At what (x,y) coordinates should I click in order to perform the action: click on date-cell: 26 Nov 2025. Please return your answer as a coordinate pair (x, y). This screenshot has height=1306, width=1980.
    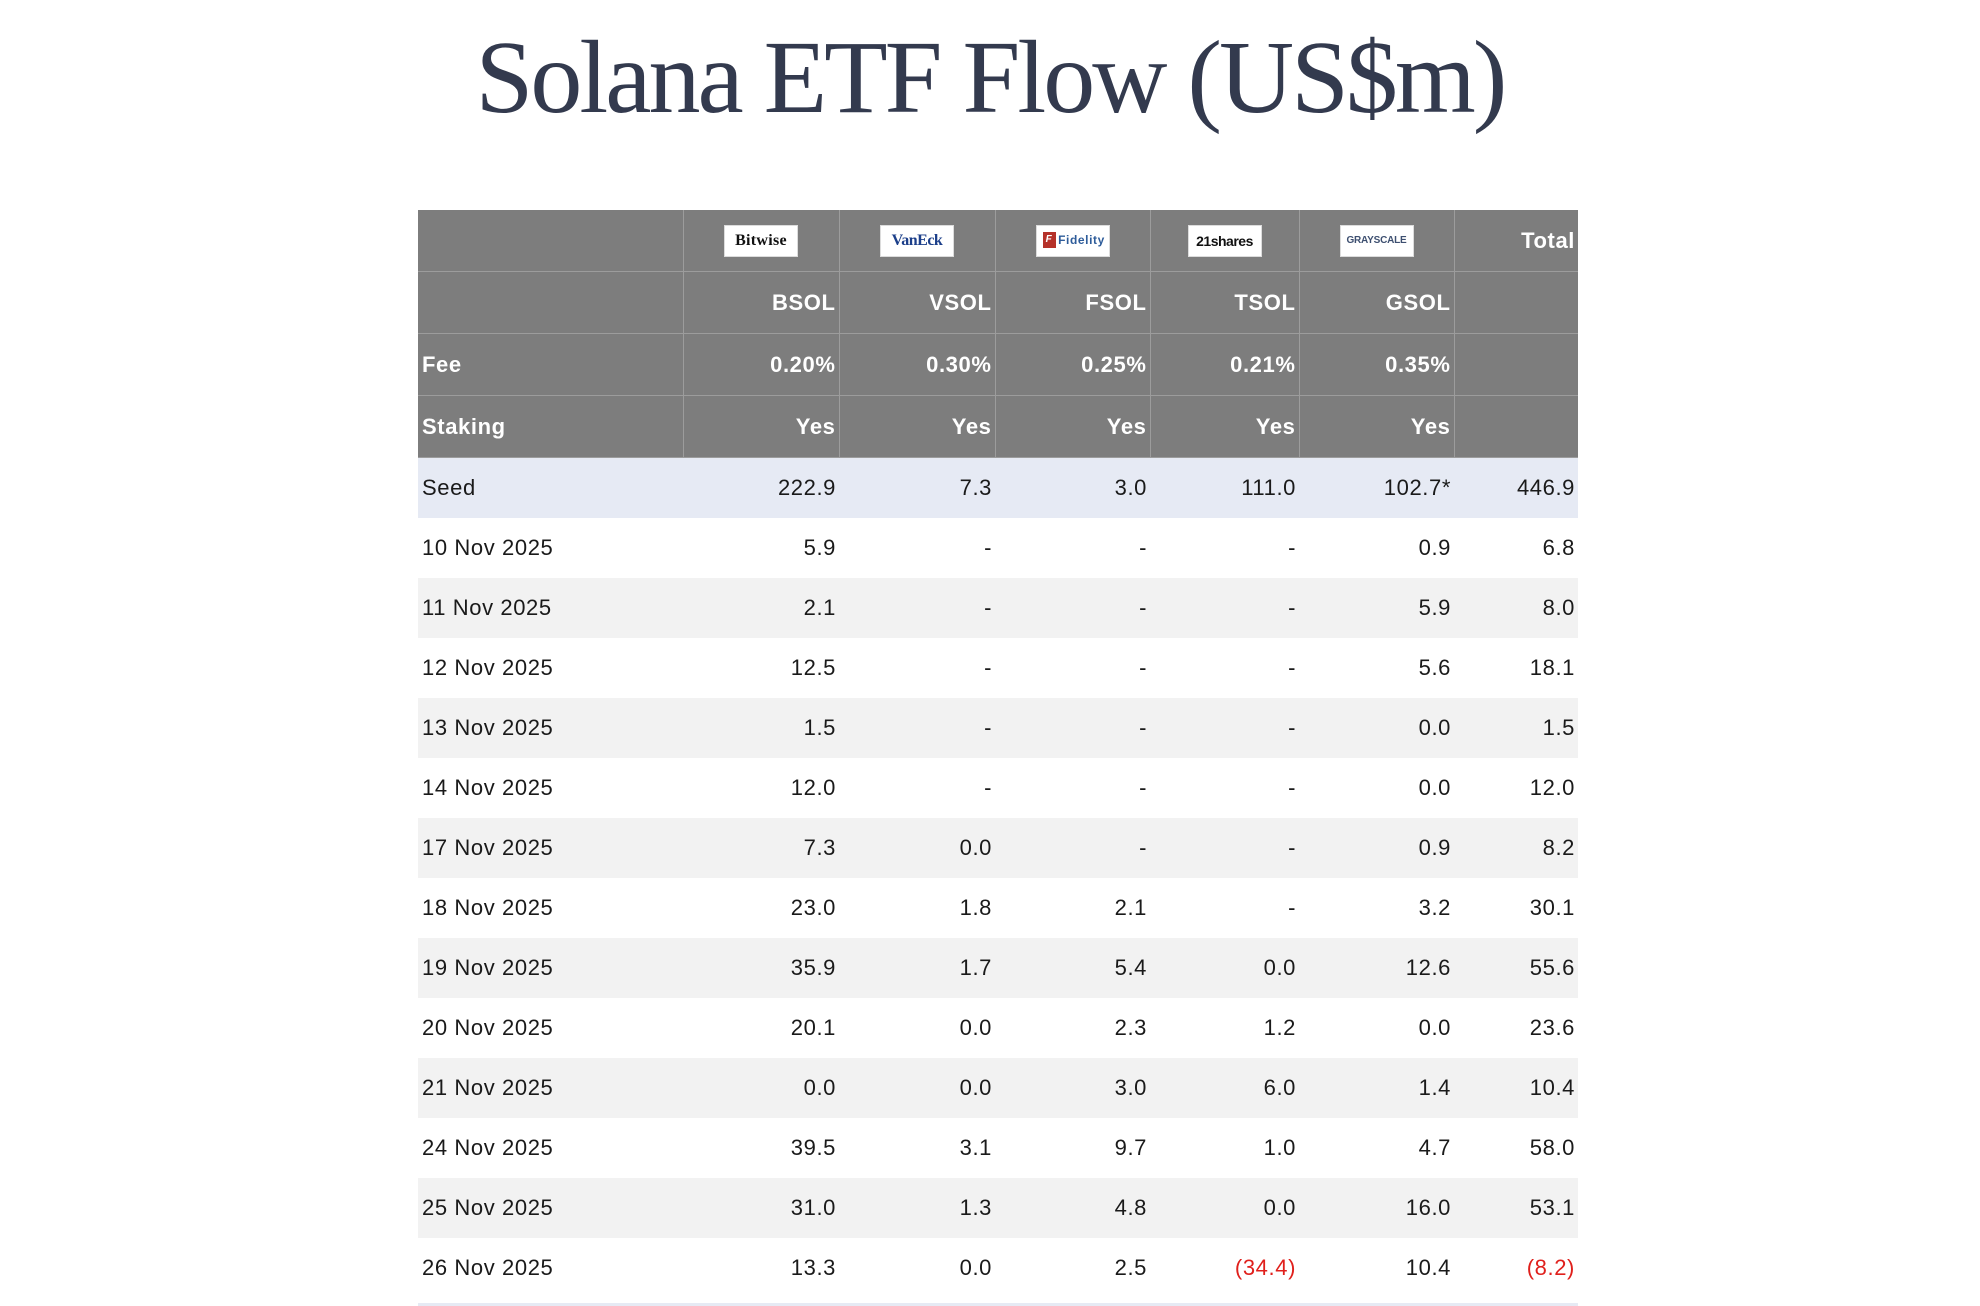
    Looking at the image, I should click on (550, 1268).